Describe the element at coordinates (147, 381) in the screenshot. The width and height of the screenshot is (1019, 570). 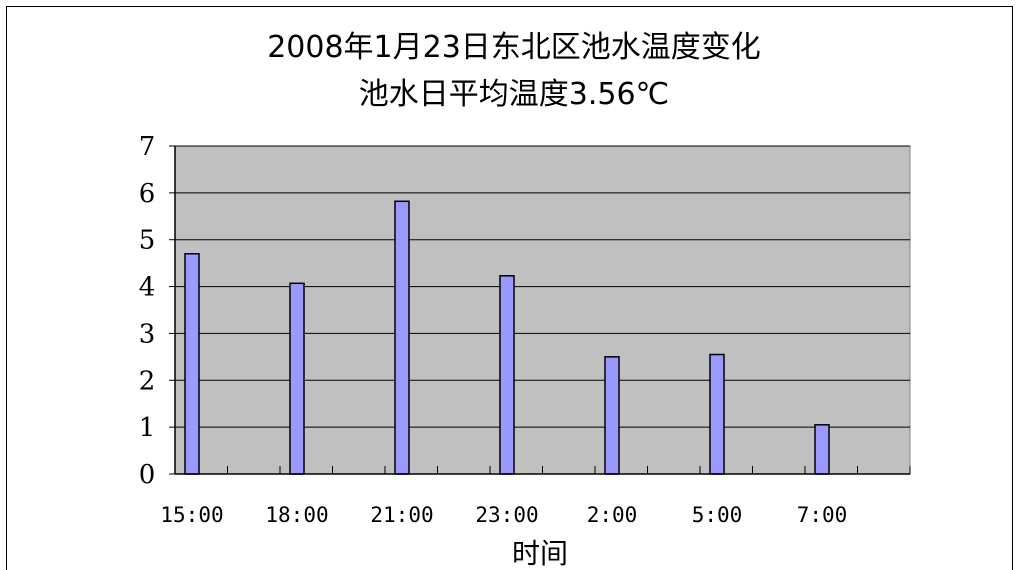
I see `y-tick-label: 2` at that location.